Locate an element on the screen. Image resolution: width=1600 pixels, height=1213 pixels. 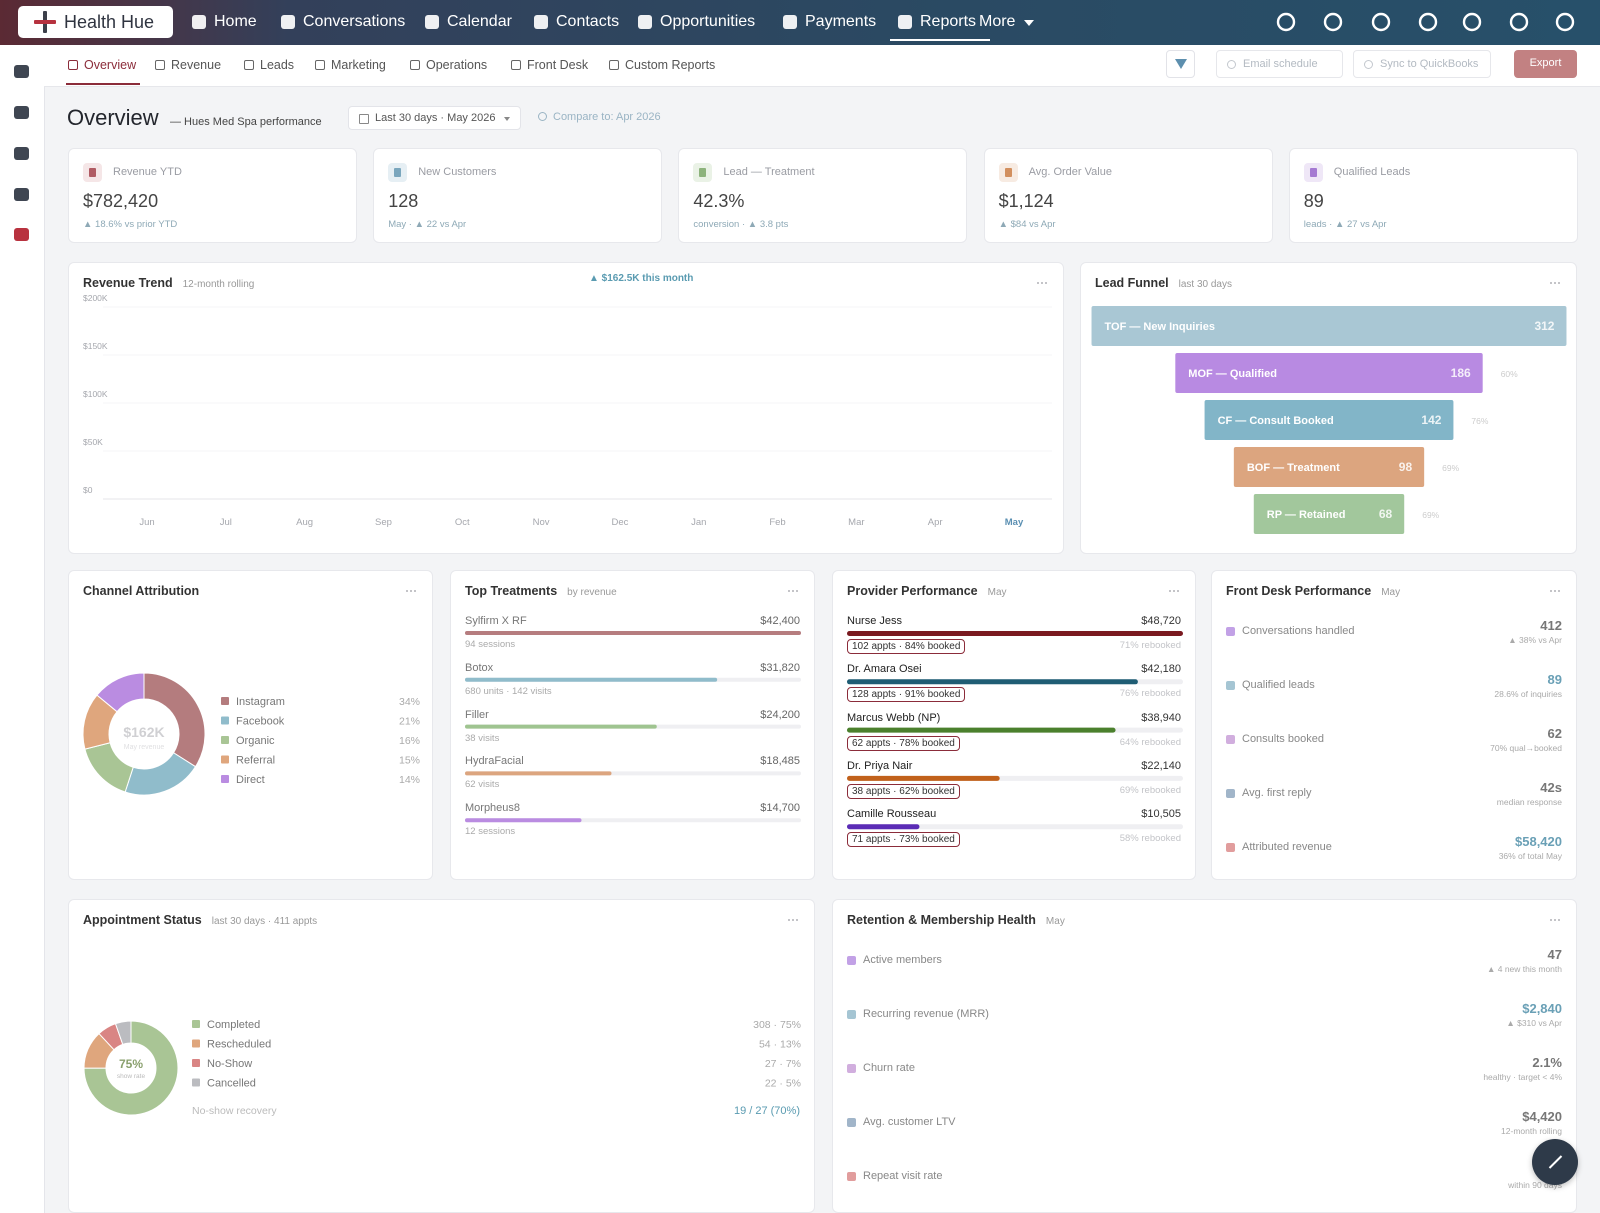
card-header: Front Desk Performance May is located at coordinates (1313, 591).